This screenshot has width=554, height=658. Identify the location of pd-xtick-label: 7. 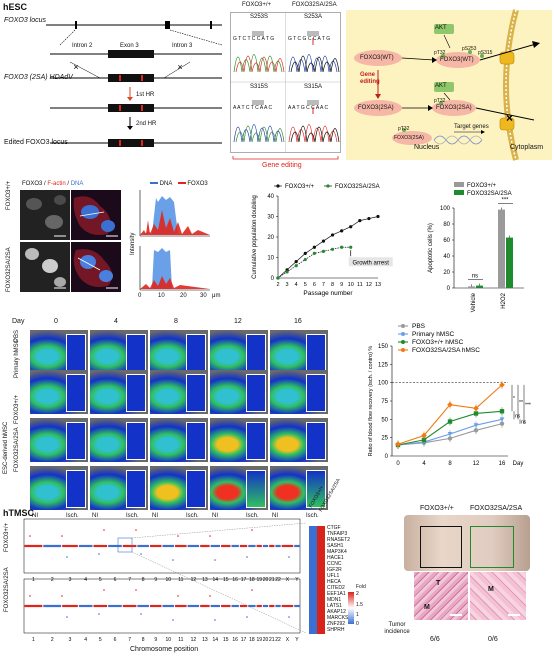
(323, 285).